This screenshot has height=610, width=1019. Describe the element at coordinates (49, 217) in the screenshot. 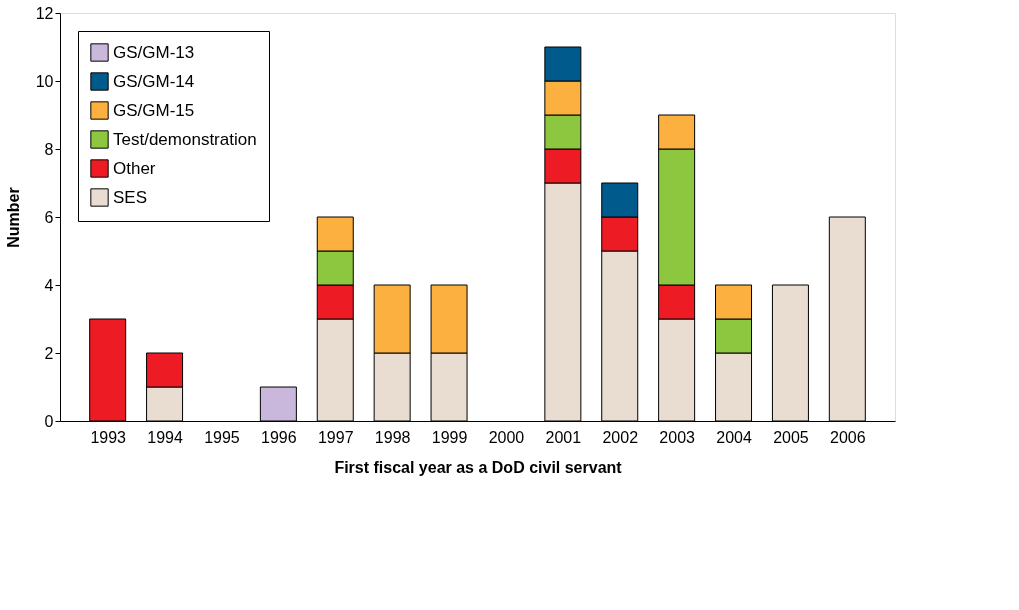

I see `y-tick-label: 6` at that location.